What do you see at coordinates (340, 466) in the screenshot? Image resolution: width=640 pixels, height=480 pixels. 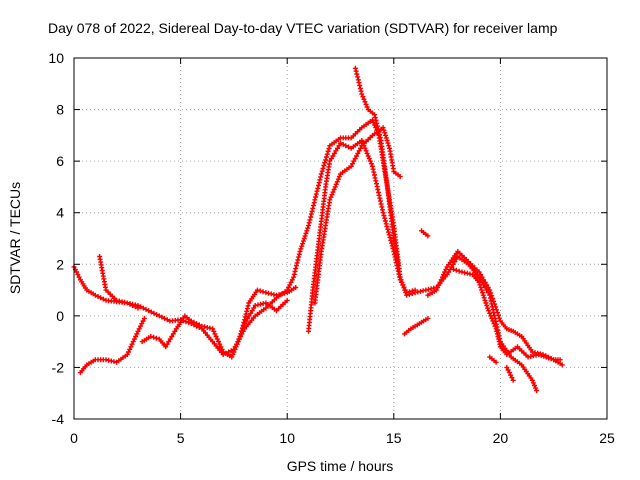 I see `x-axis-label: GPS time / hours` at bounding box center [340, 466].